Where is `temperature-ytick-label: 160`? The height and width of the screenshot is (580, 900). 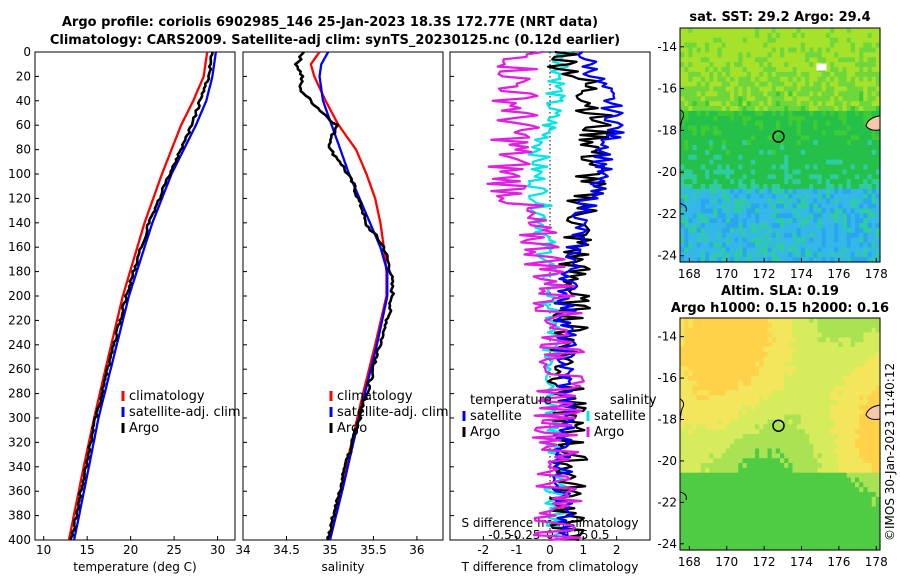 temperature-ytick-label: 160 is located at coordinates (19, 247).